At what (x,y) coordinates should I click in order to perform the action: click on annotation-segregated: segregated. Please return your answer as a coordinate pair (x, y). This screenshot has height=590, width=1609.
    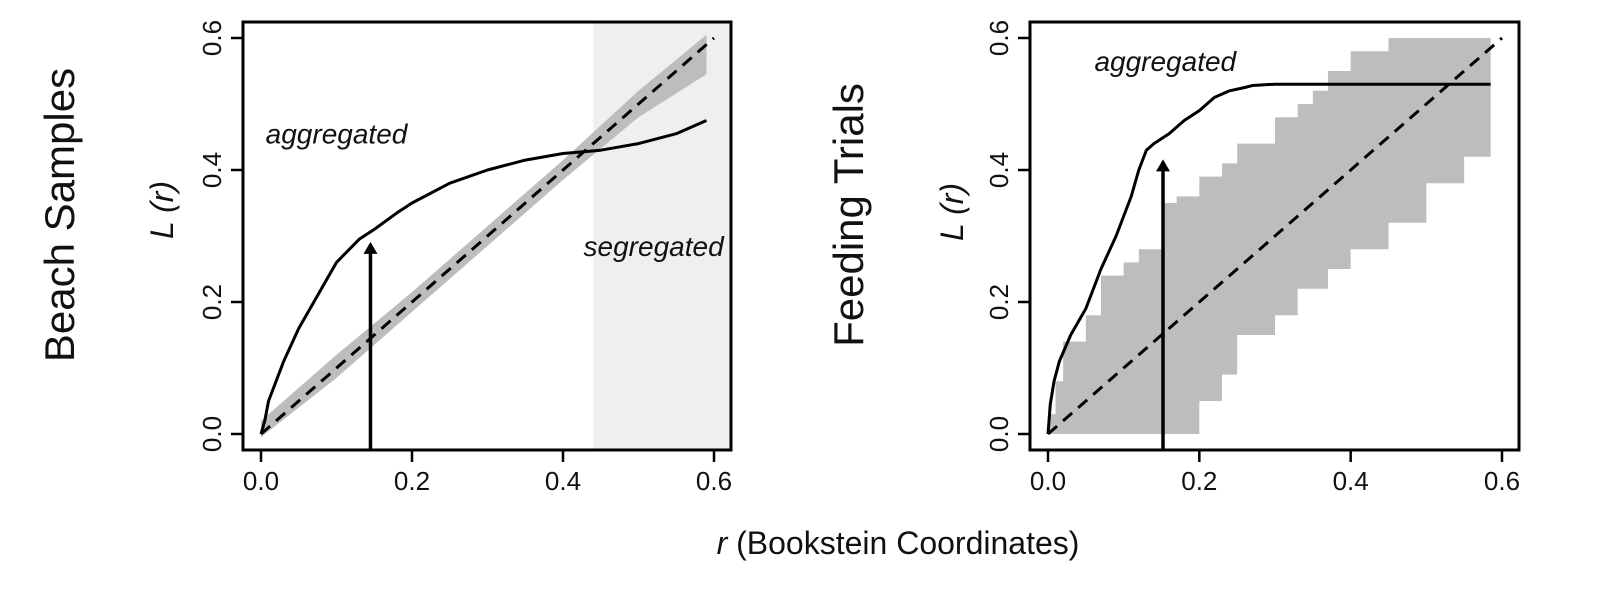
    Looking at the image, I should click on (655, 246).